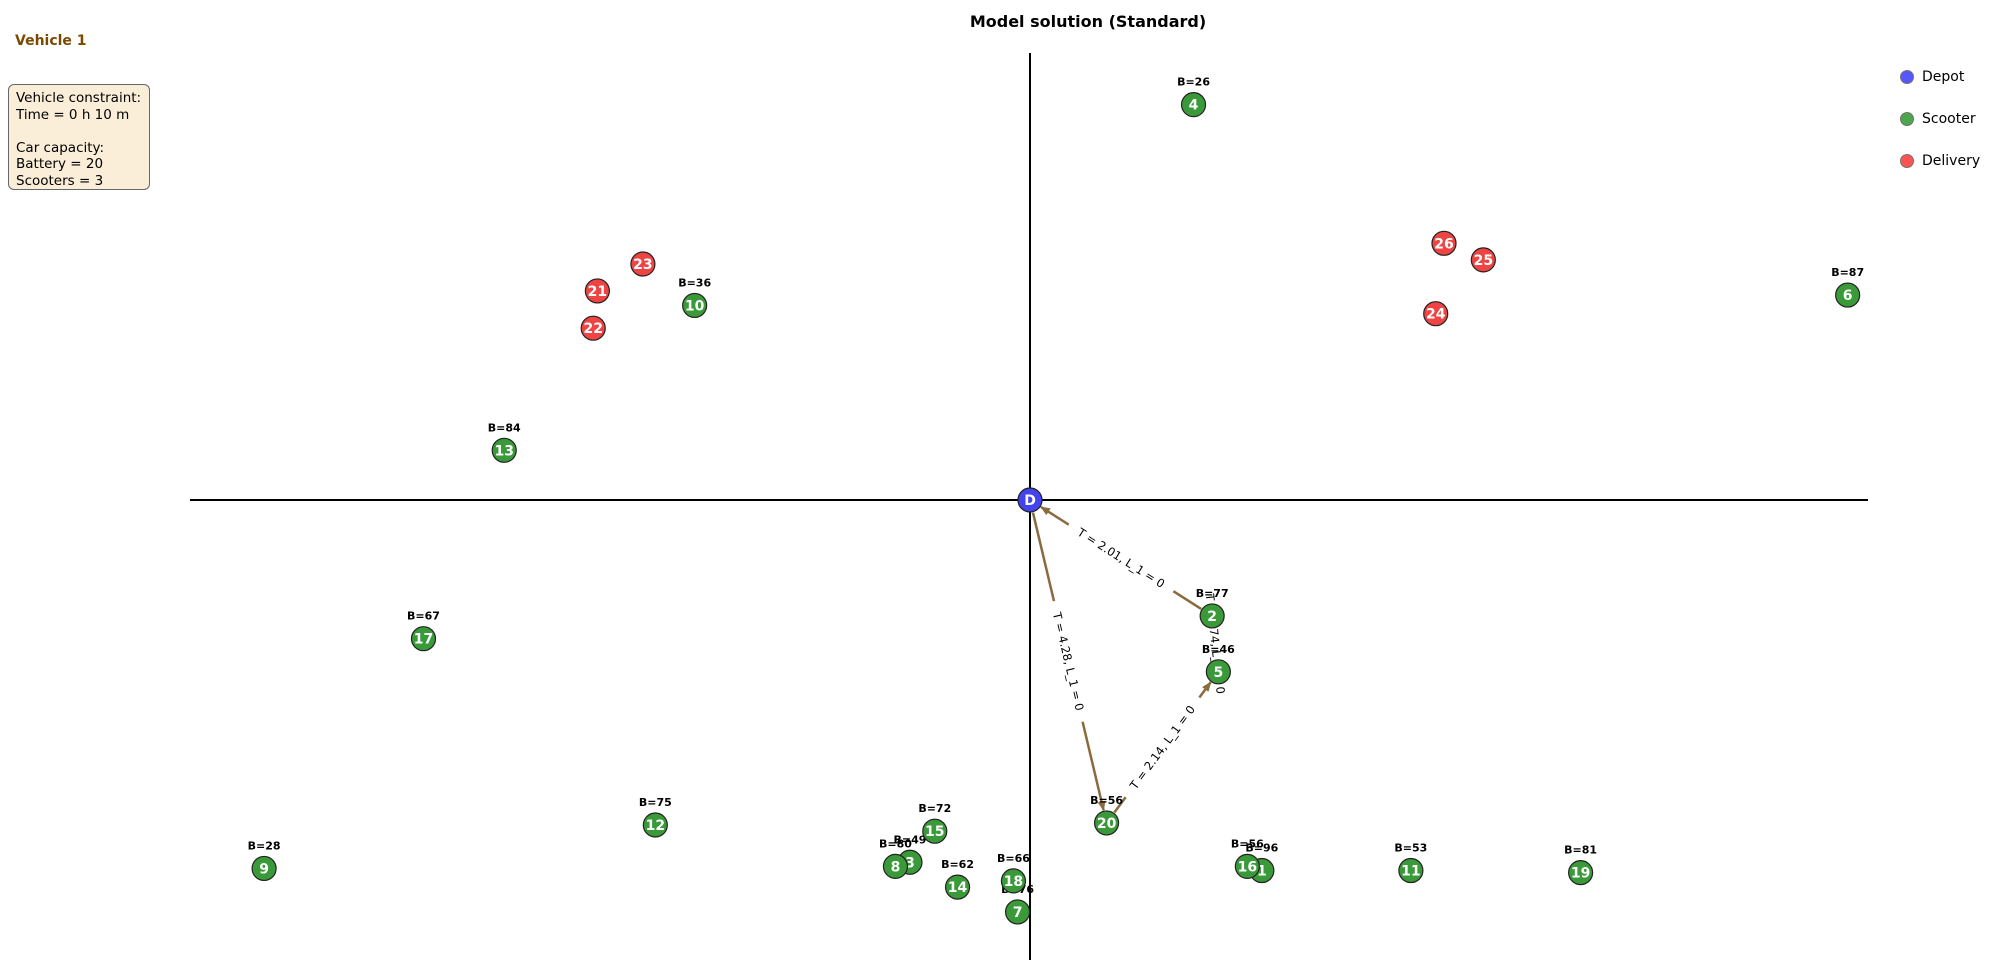  Describe the element at coordinates (895, 858) in the screenshot. I see `scooter-node-8: 8 B=80` at that location.